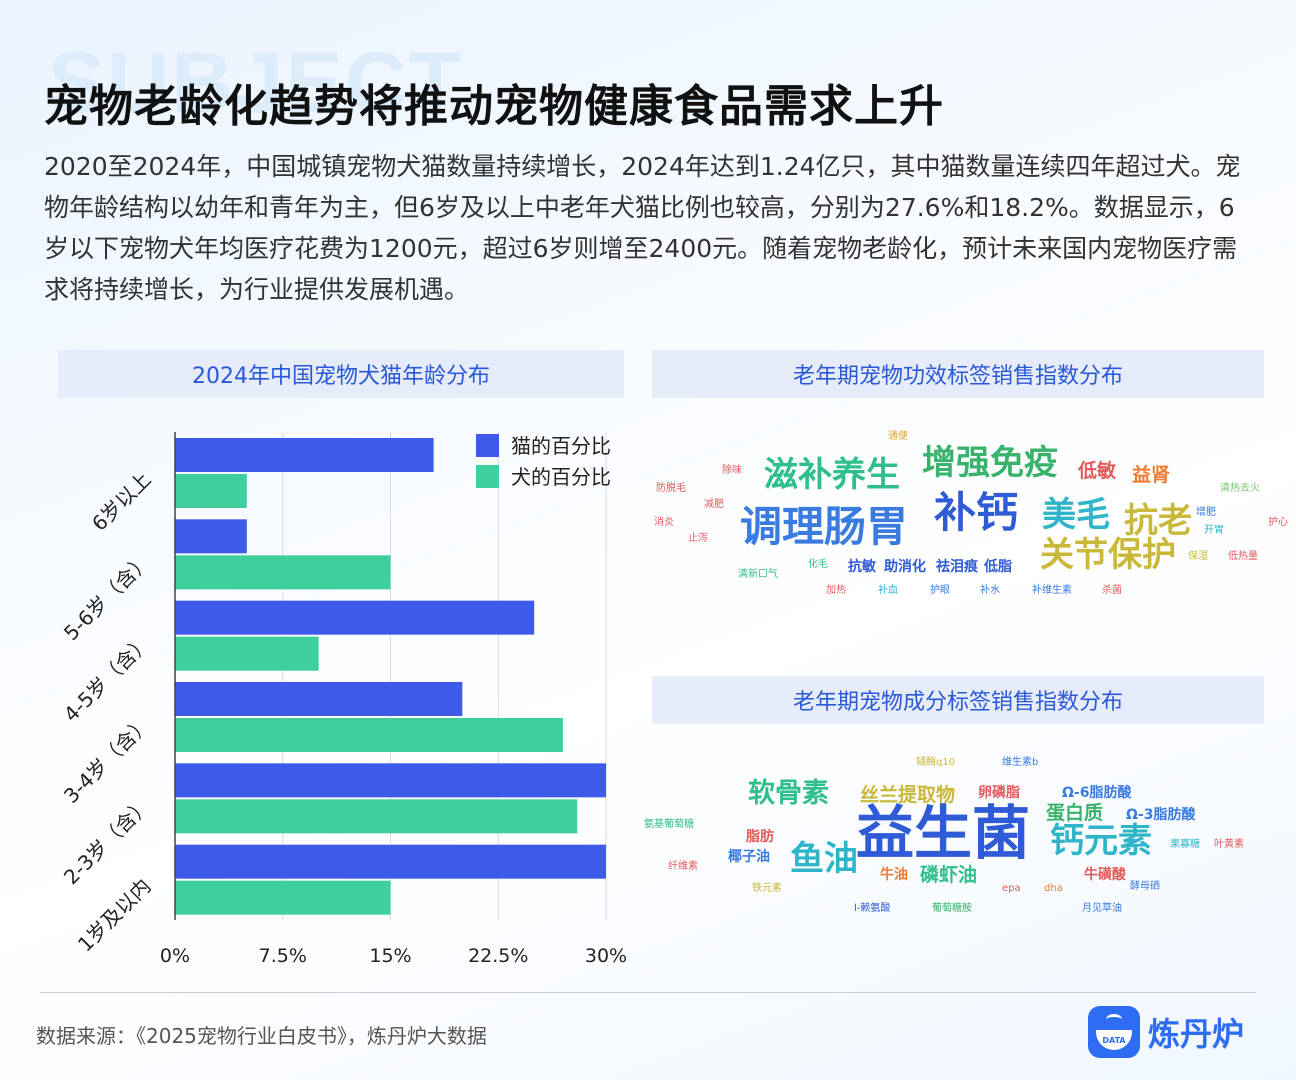 Image resolution: width=1296 pixels, height=1080 pixels. I want to click on cloud-word: 蛋白质, so click(1075, 813).